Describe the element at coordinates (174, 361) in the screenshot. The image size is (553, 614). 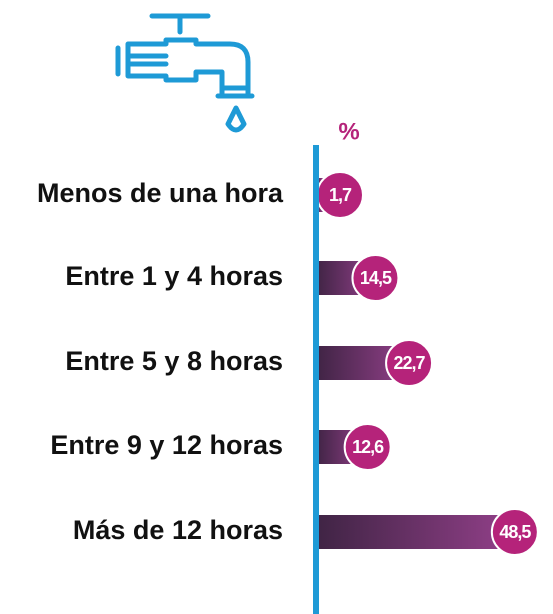
I see `category-label: Entre 5 y 8 horas` at that location.